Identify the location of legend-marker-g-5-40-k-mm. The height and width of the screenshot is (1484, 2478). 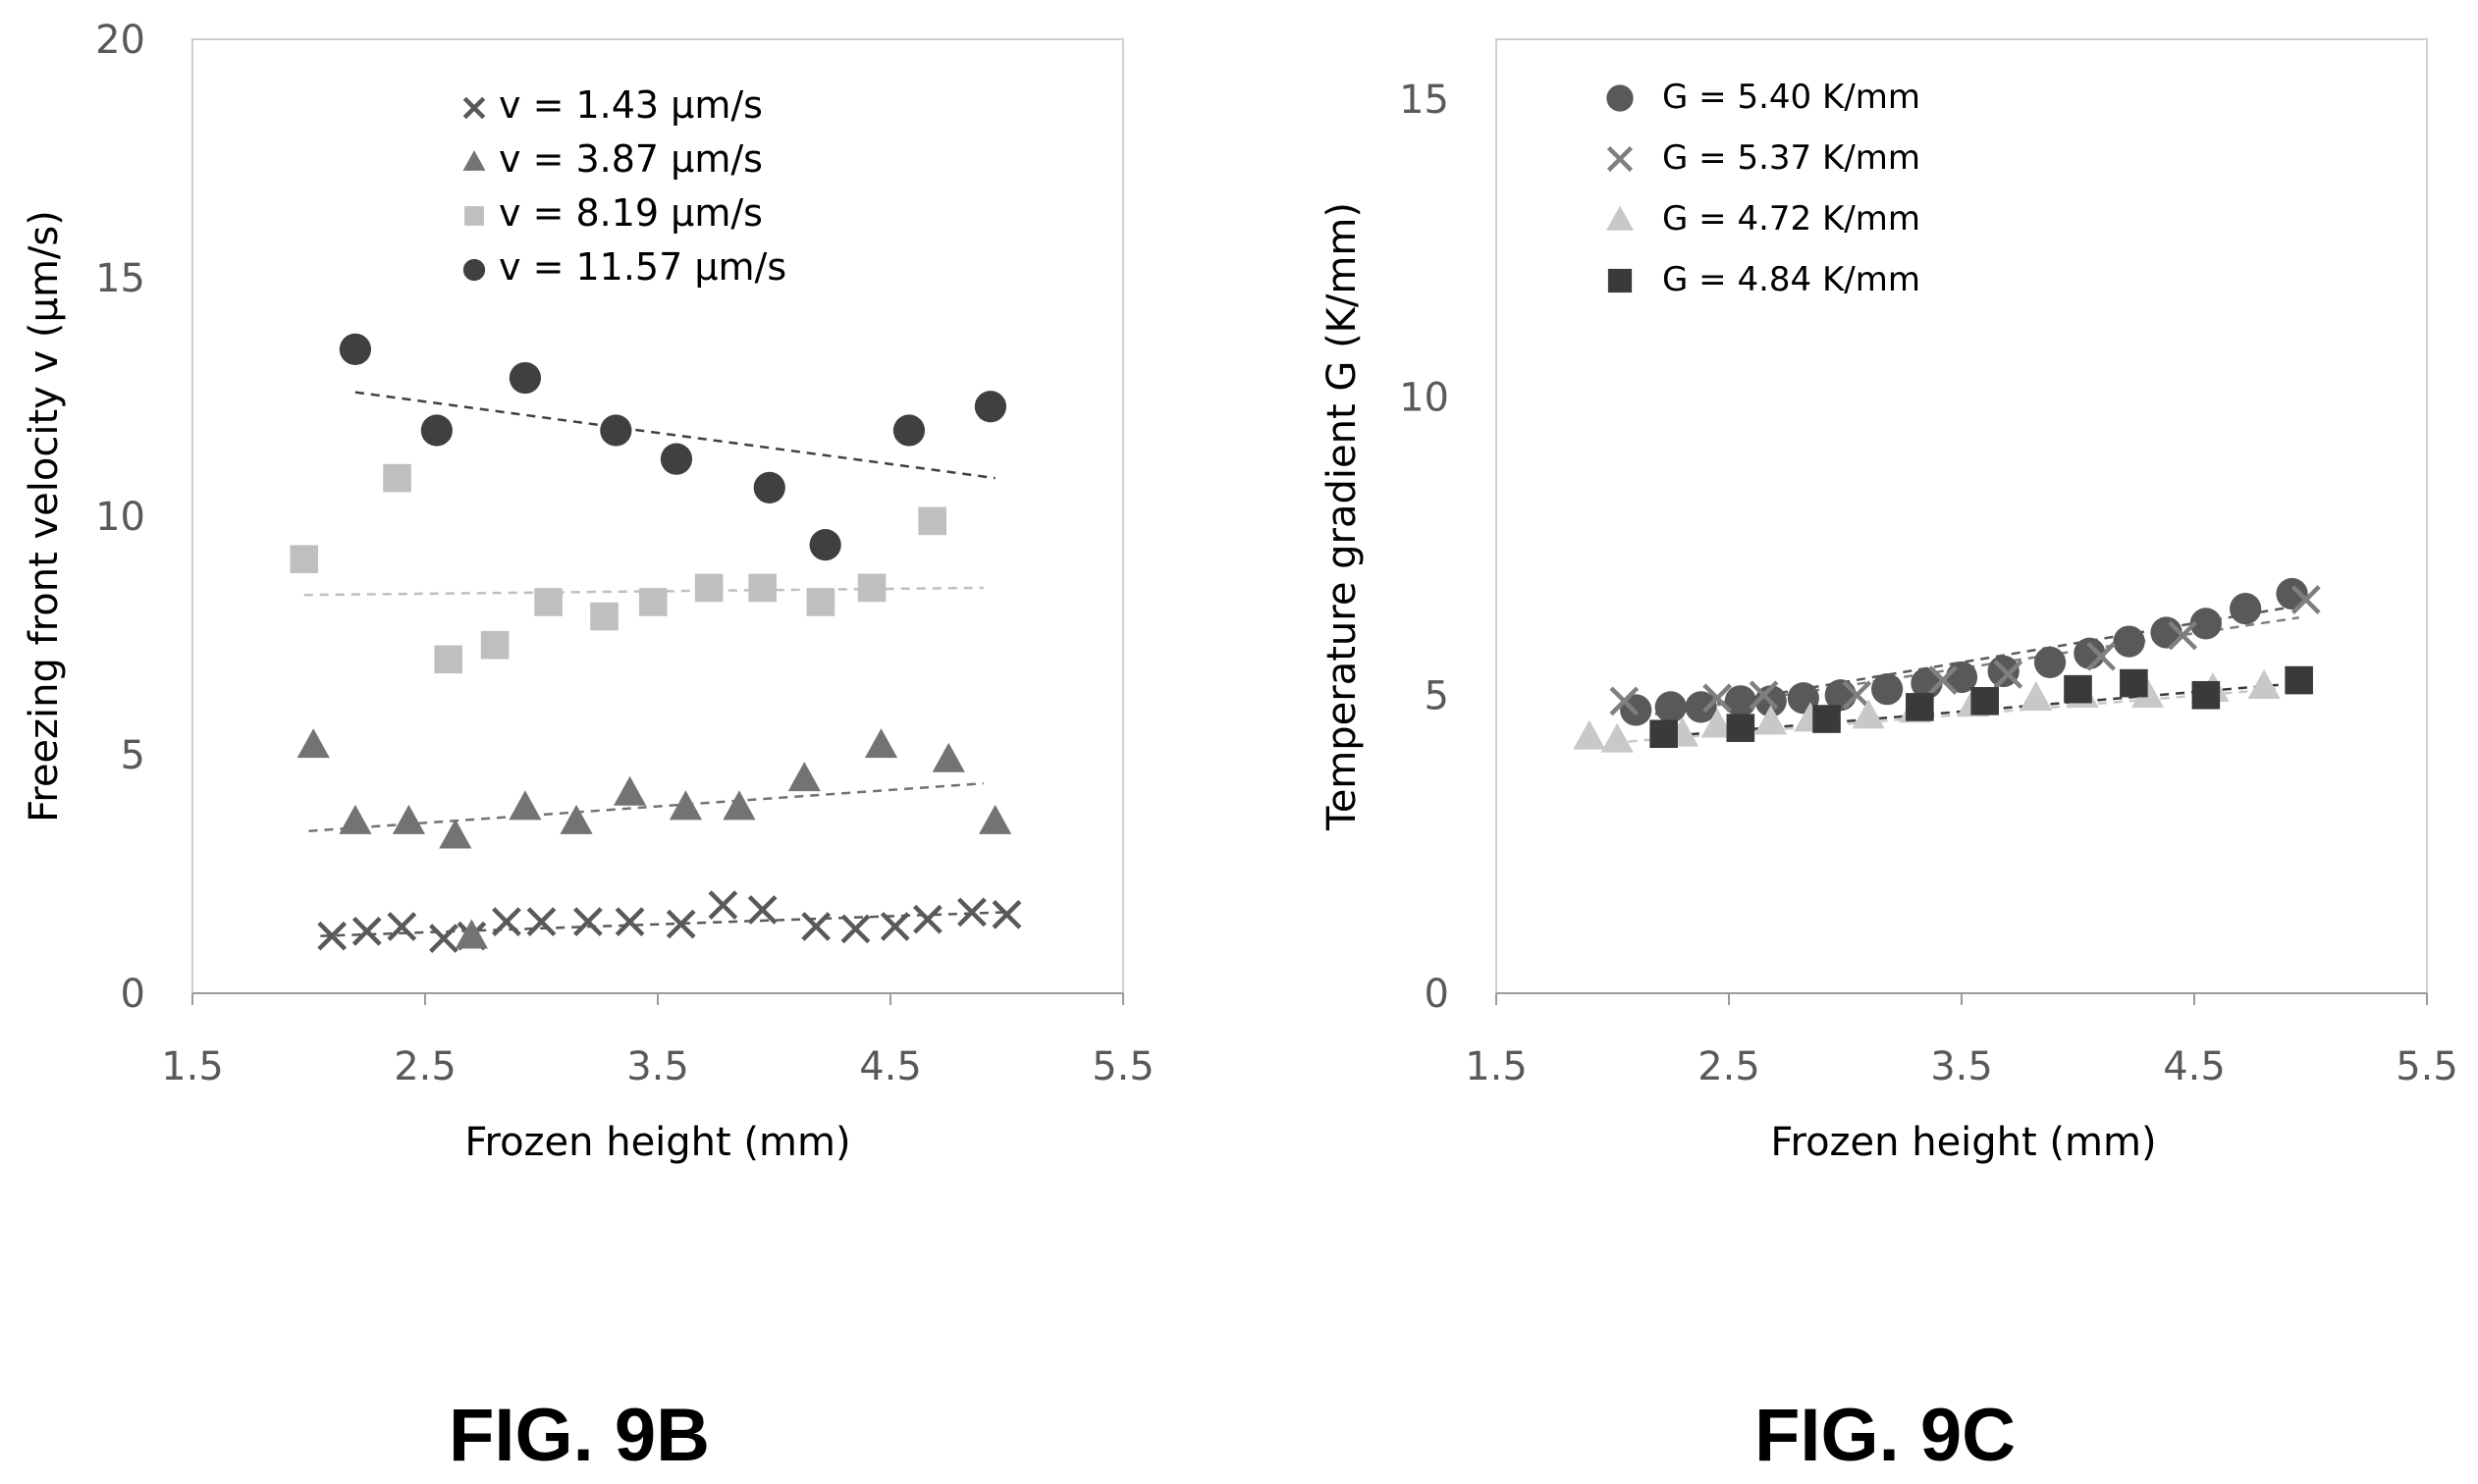
(1620, 98).